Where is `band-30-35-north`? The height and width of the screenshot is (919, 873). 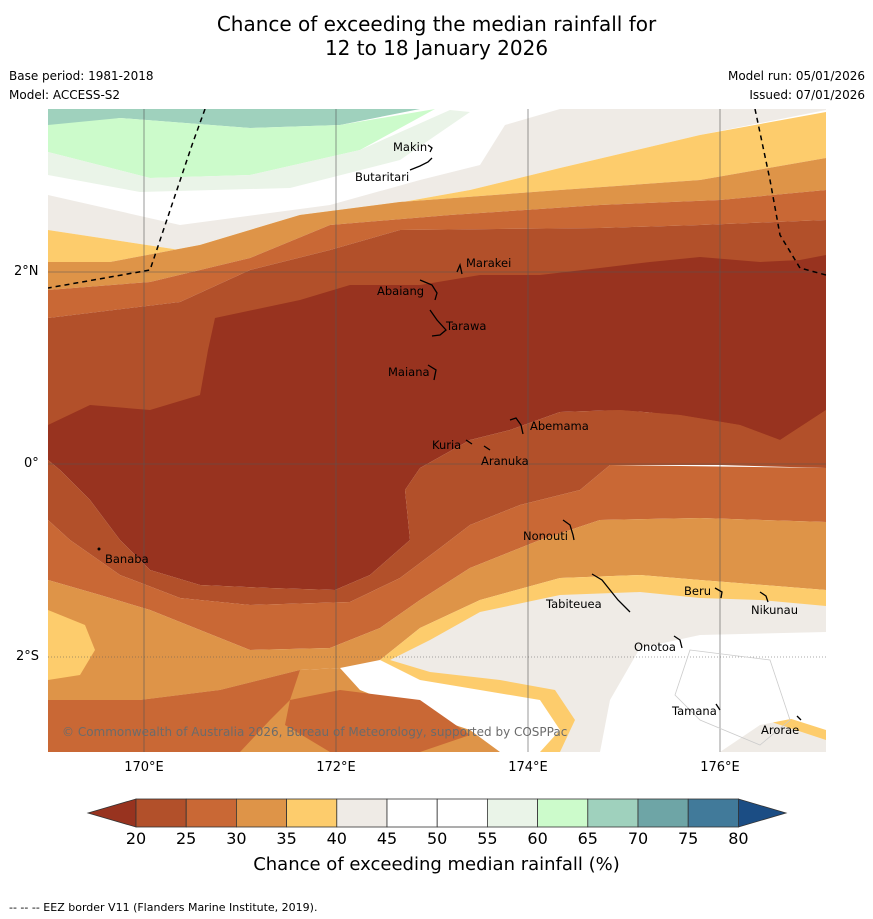 band-30-35-north is located at coordinates (437, 224).